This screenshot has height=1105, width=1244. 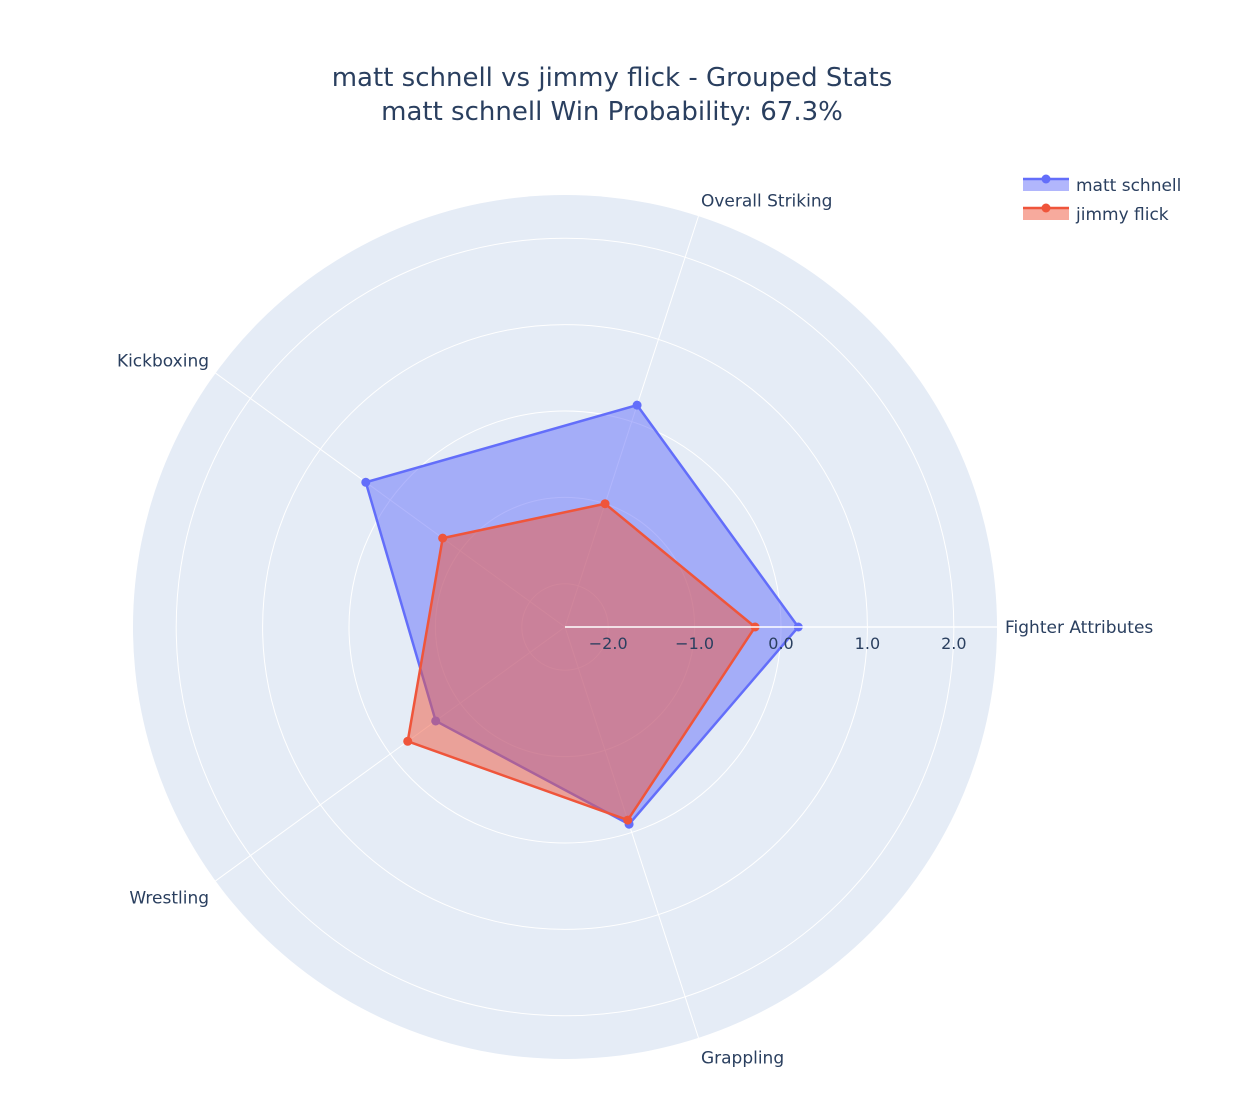 What do you see at coordinates (1128, 186) in the screenshot?
I see `legend-label-0: matt schnell` at bounding box center [1128, 186].